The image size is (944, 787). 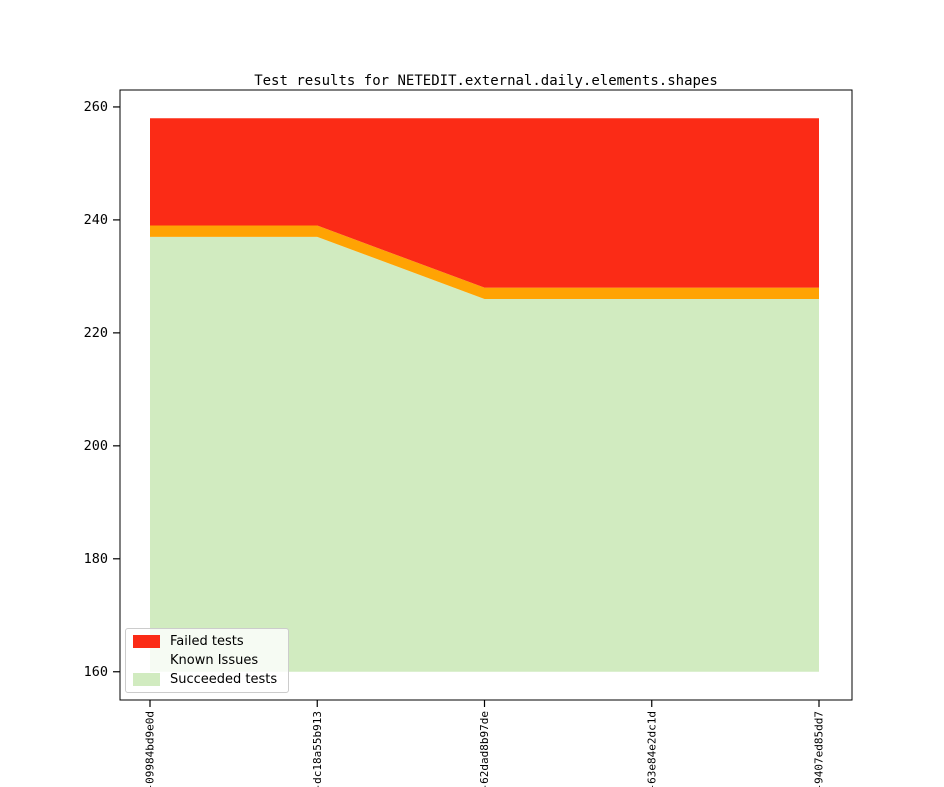 What do you see at coordinates (150, 749) in the screenshot?
I see `x-tick-label: 3-09984bd9e0d` at bounding box center [150, 749].